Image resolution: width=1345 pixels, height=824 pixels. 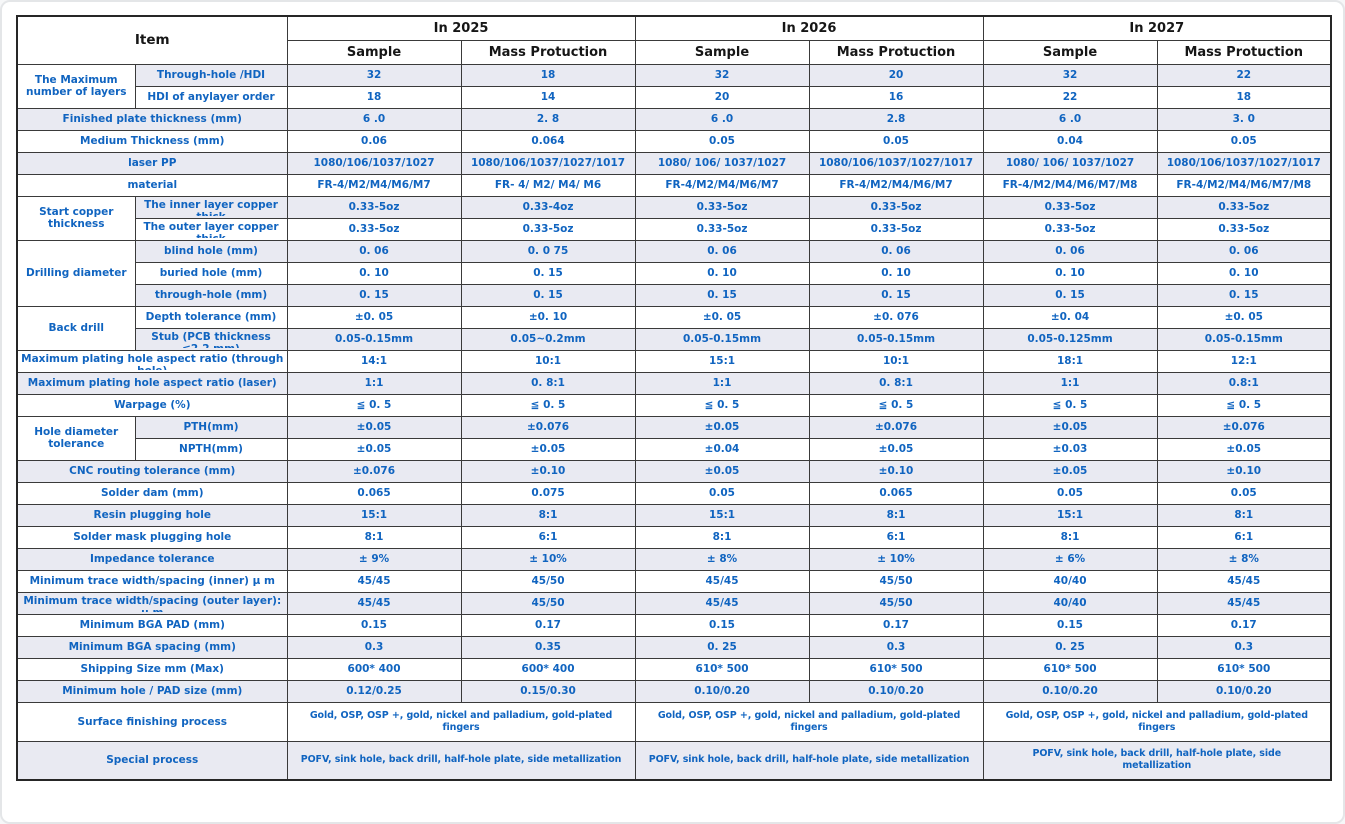 What do you see at coordinates (152, 625) in the screenshot?
I see `row-label: Minimum BGA PAD (mm)` at bounding box center [152, 625].